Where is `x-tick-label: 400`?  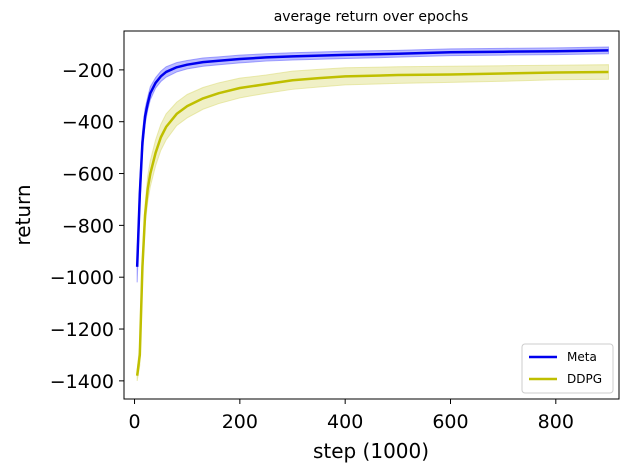
x-tick-label: 400 is located at coordinates (345, 422).